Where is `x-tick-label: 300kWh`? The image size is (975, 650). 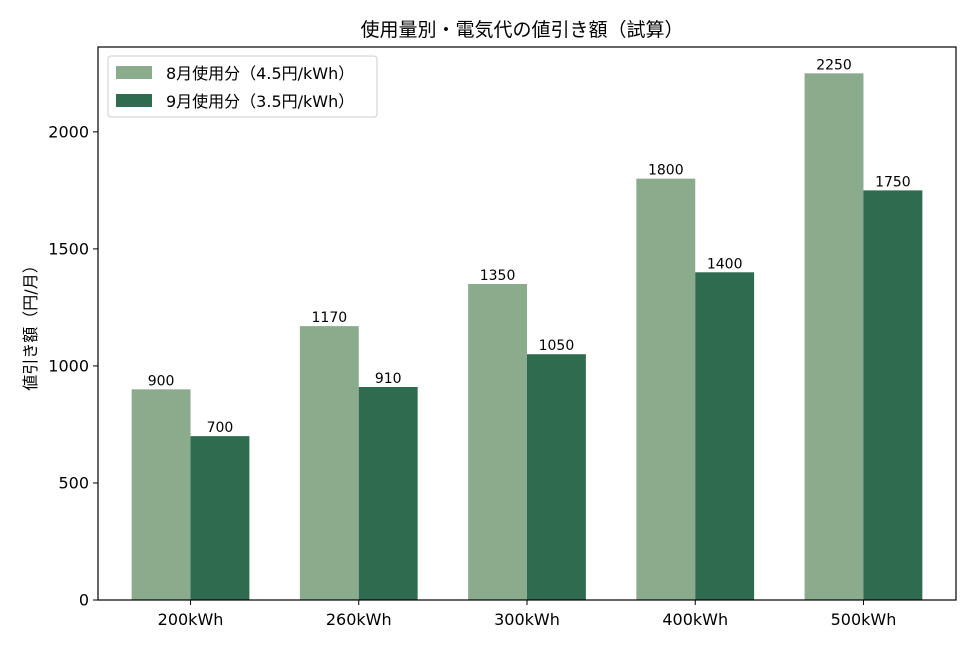 x-tick-label: 300kWh is located at coordinates (527, 619).